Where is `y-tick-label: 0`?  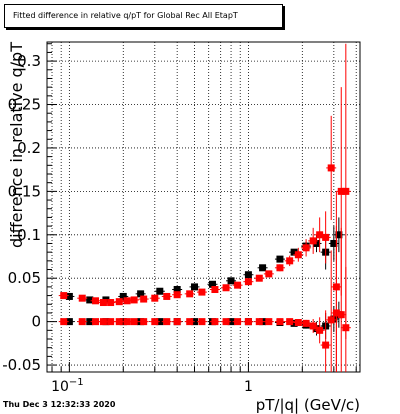 y-tick-label: 0 is located at coordinates (36, 322).